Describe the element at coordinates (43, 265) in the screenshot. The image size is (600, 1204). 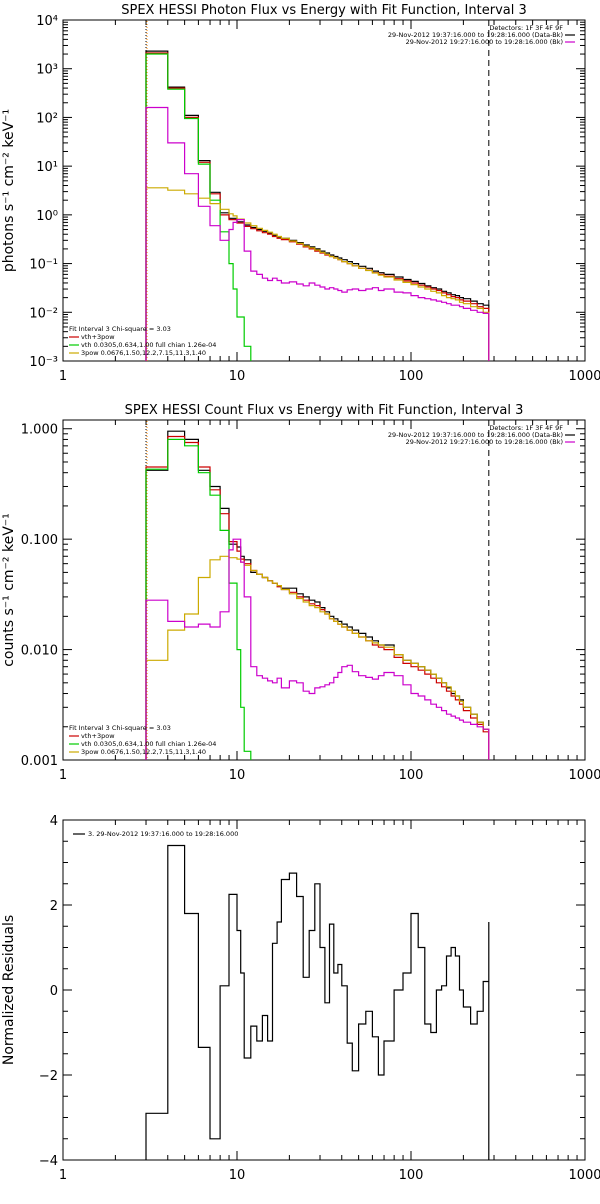
I see `y-tick-label: 10⁻¹` at that location.